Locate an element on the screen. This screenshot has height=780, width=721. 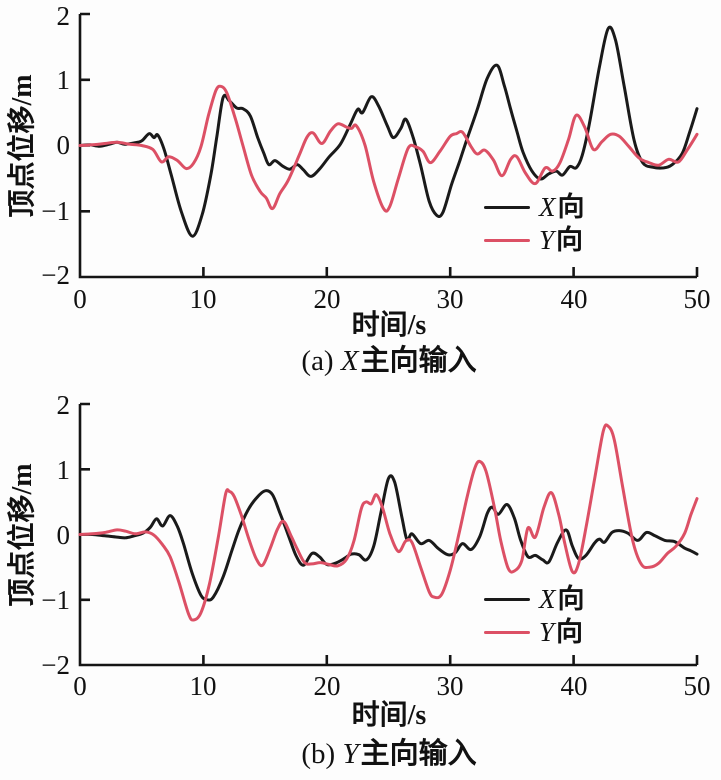
subplot-b-x-direction-curve is located at coordinates (388, 538).